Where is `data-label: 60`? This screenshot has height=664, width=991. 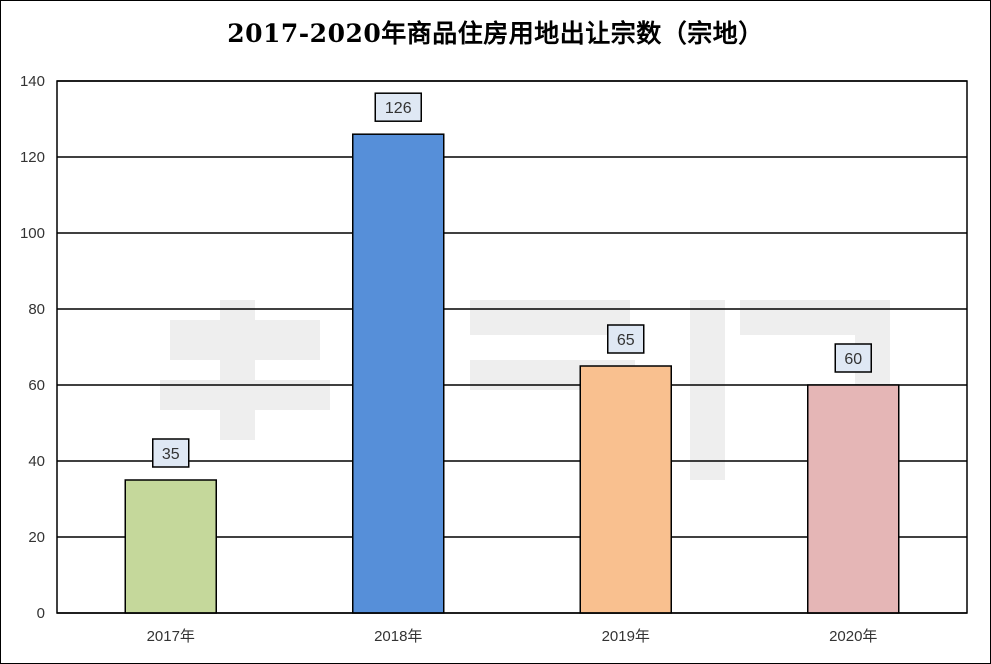
data-label: 60 is located at coordinates (853, 359).